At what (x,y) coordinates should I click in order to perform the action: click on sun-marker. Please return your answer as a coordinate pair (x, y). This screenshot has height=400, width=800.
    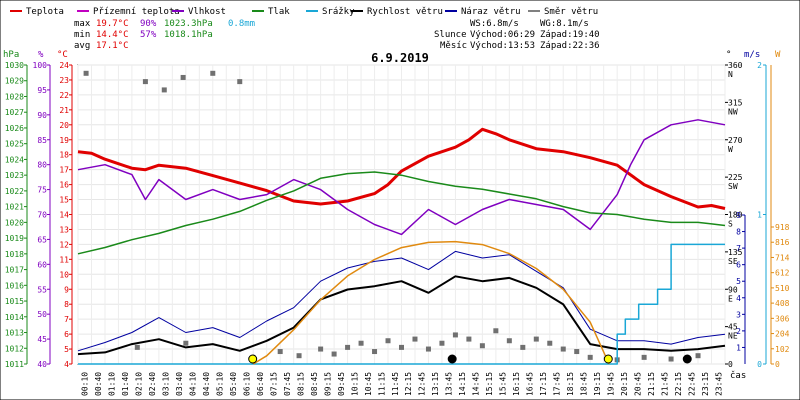
    Looking at the image, I should click on (253, 359).